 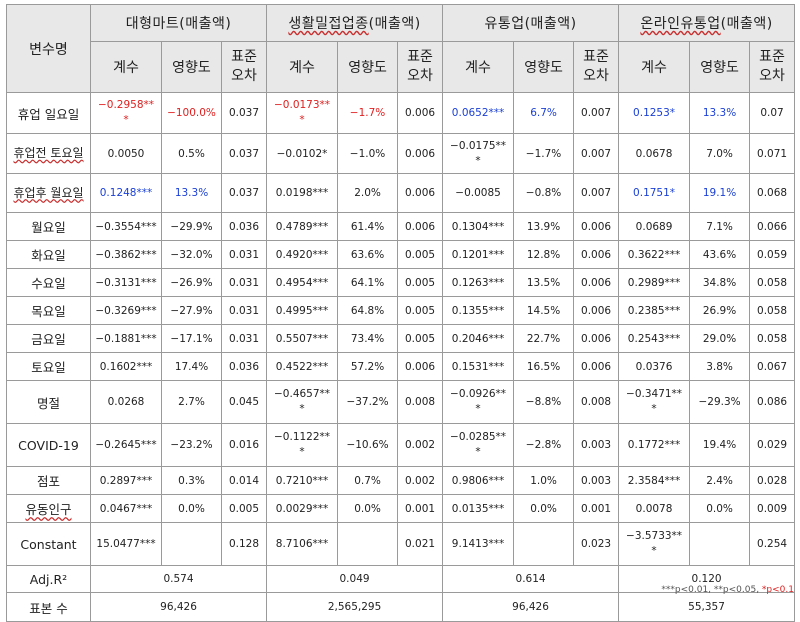 I want to click on coef-cell: 0.1248***, so click(x=126, y=193).